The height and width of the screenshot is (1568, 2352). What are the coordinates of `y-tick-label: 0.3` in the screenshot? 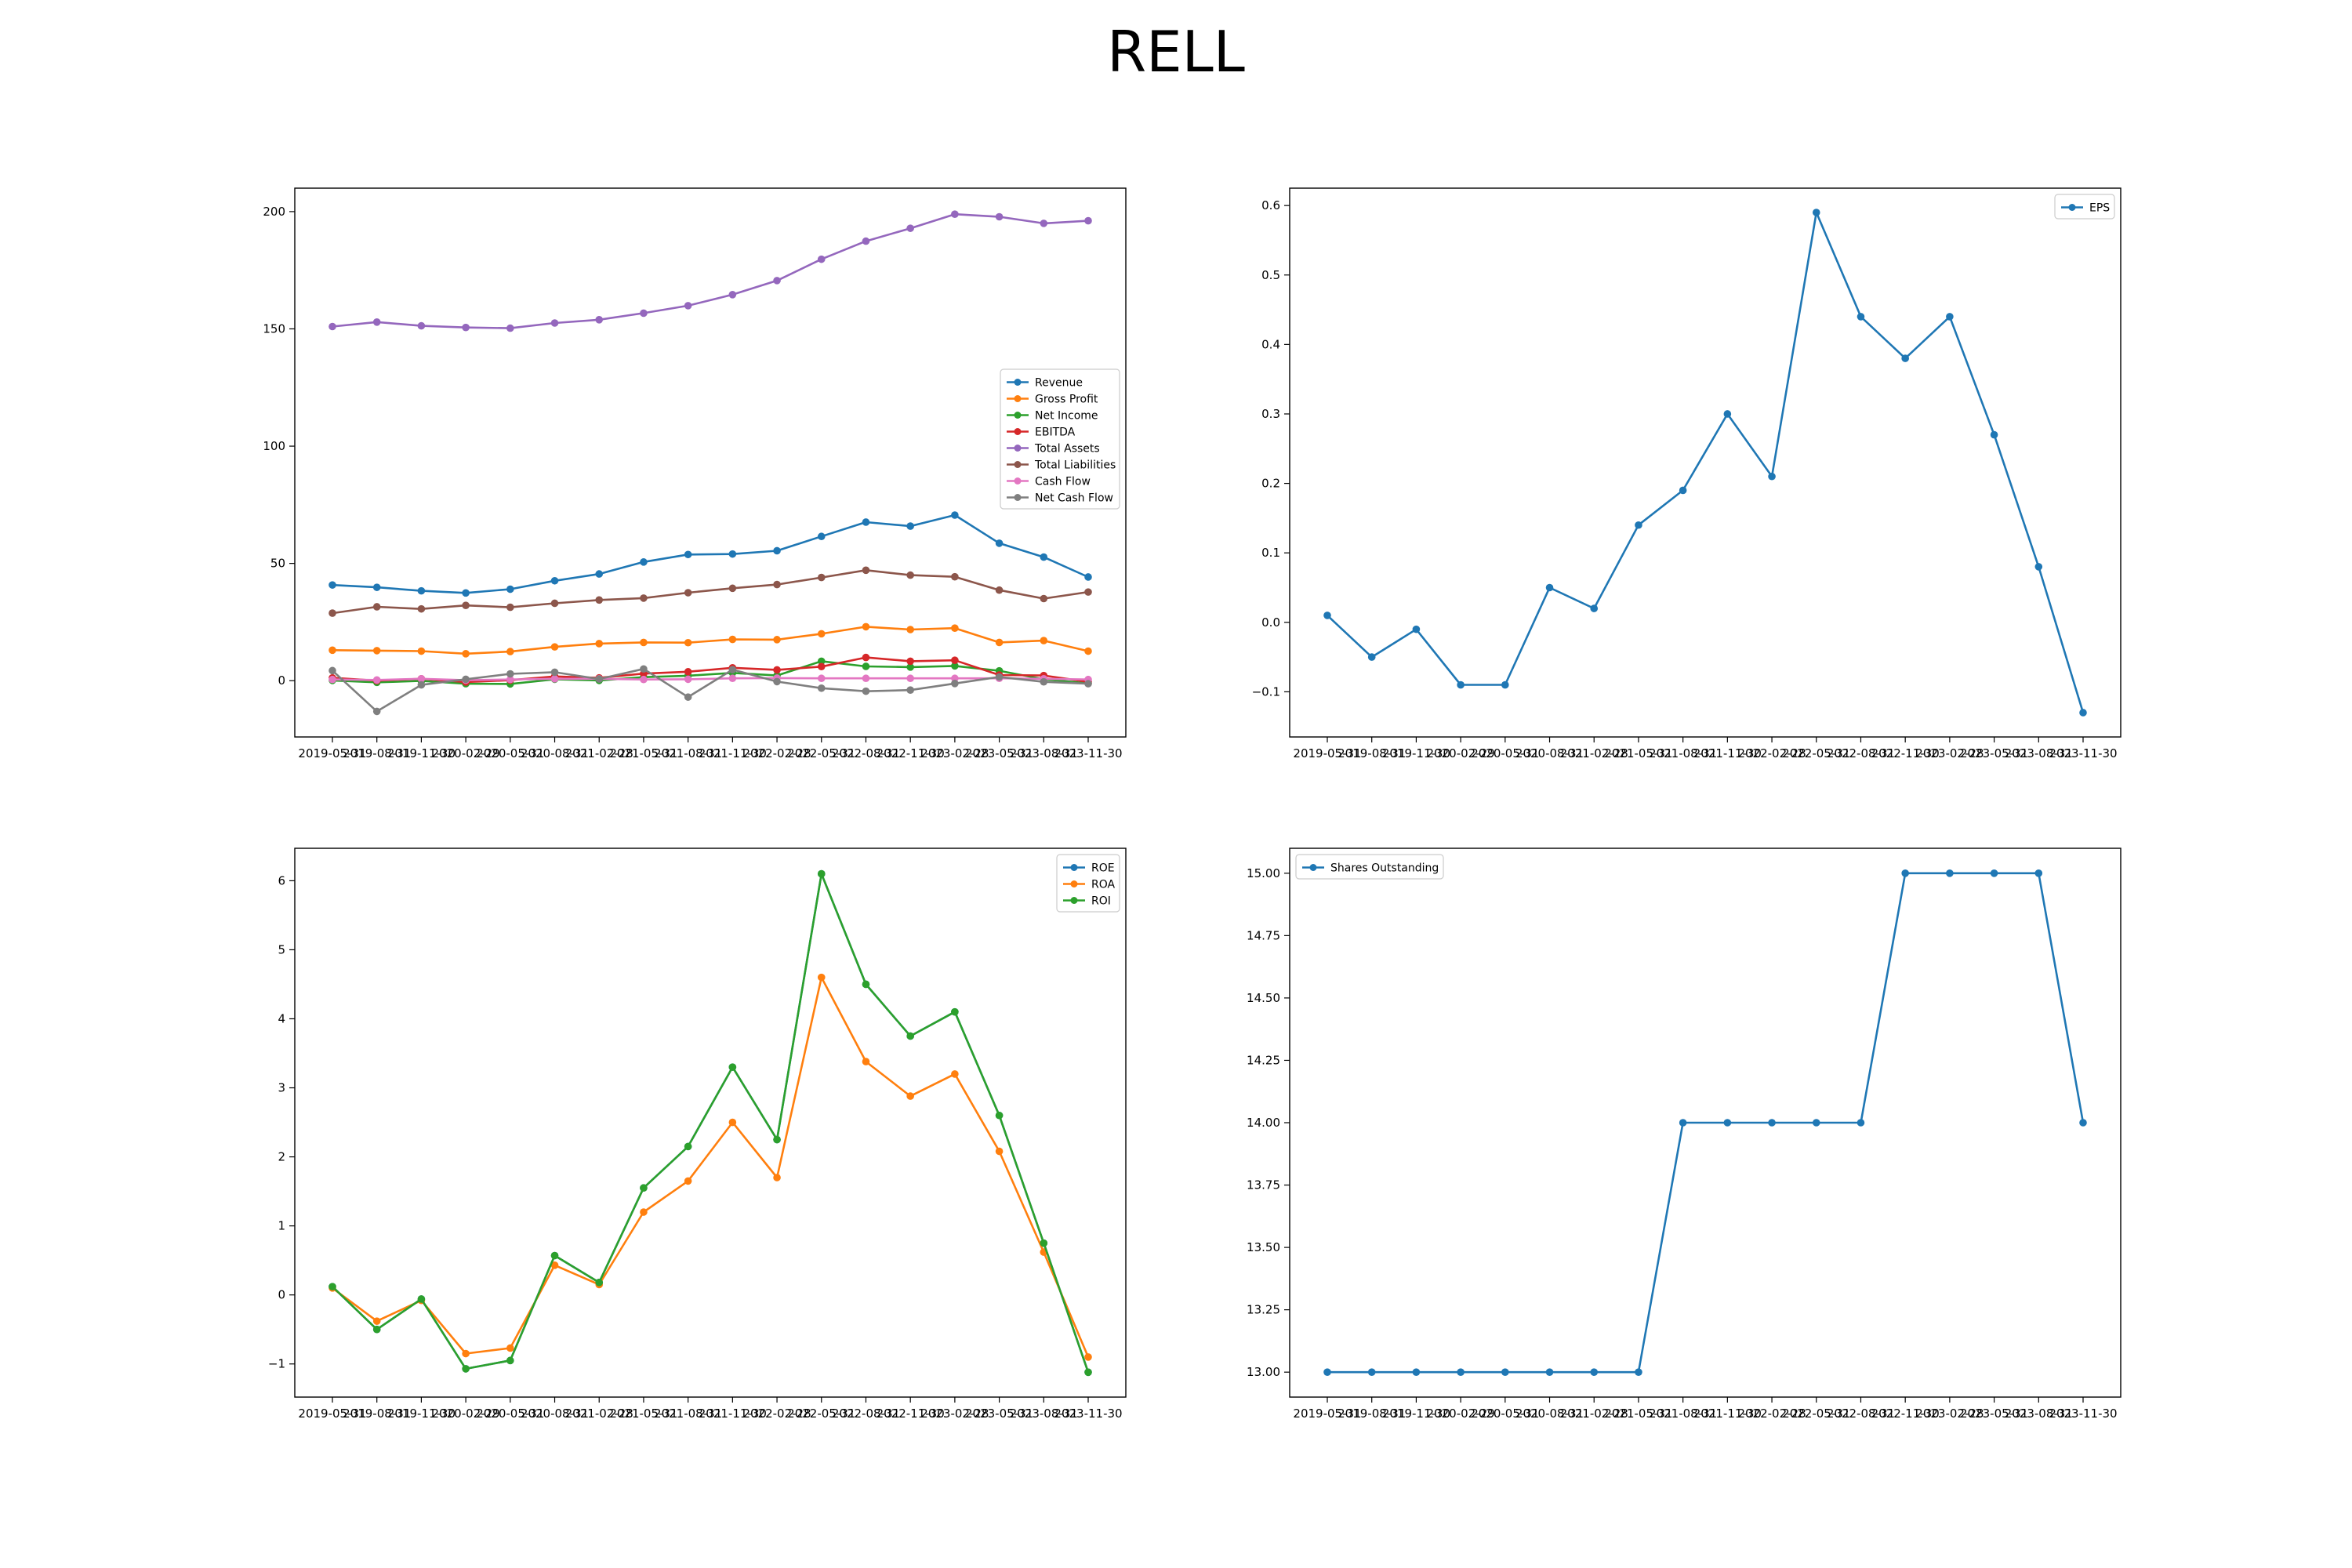 It's located at (1270, 414).